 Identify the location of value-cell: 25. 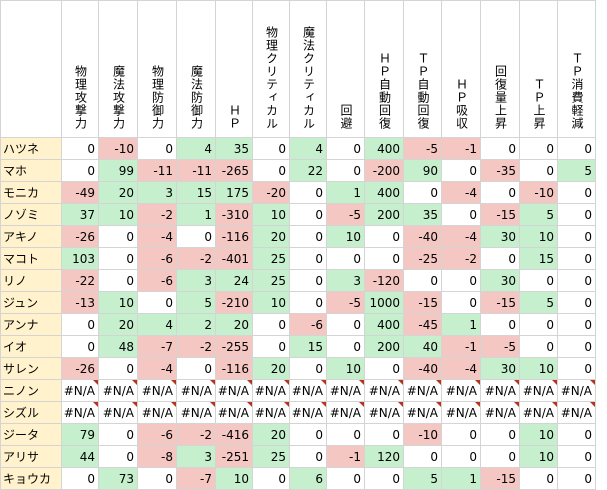
(271, 258).